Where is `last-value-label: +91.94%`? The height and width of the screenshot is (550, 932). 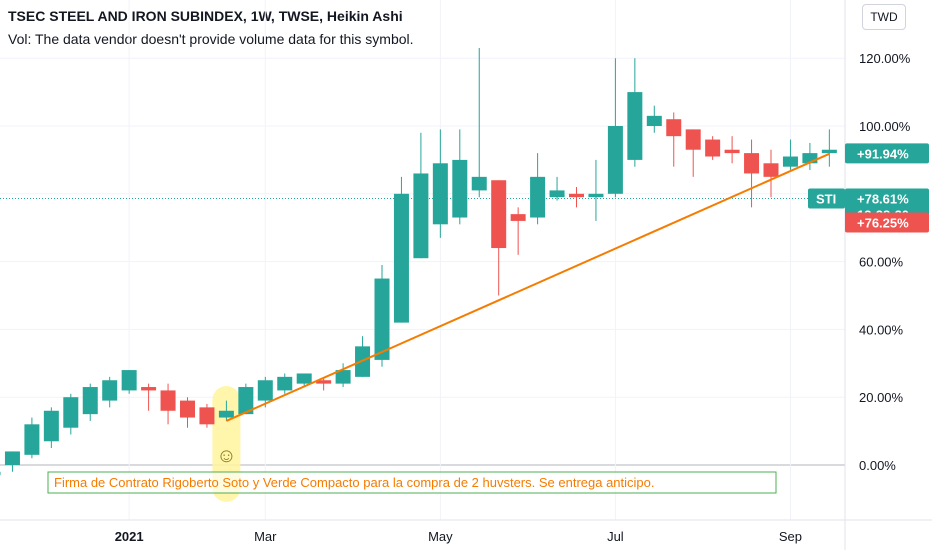
last-value-label: +91.94% is located at coordinates (883, 153).